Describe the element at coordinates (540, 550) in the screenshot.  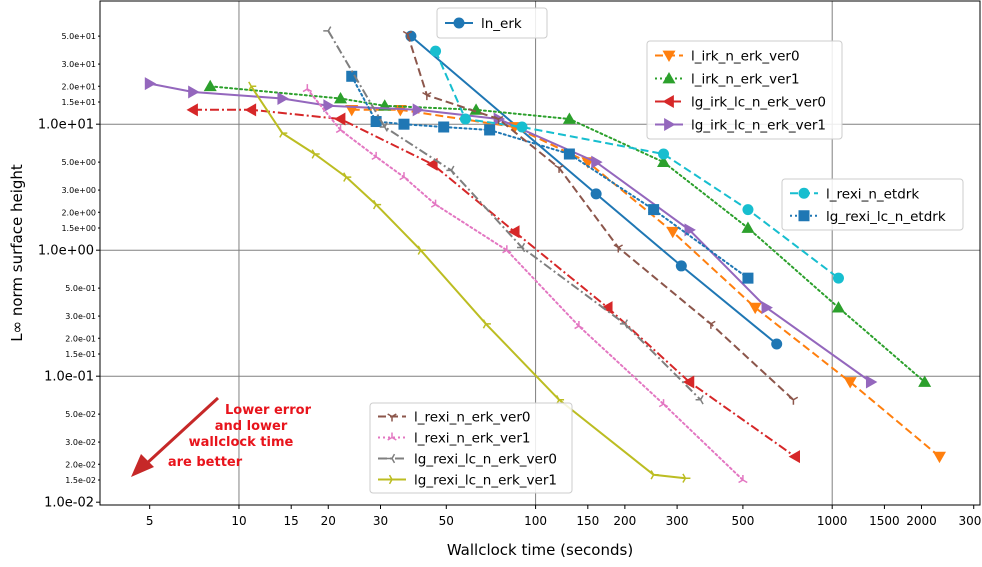
I see `x-axis-label: Wallclock time (seconds)` at that location.